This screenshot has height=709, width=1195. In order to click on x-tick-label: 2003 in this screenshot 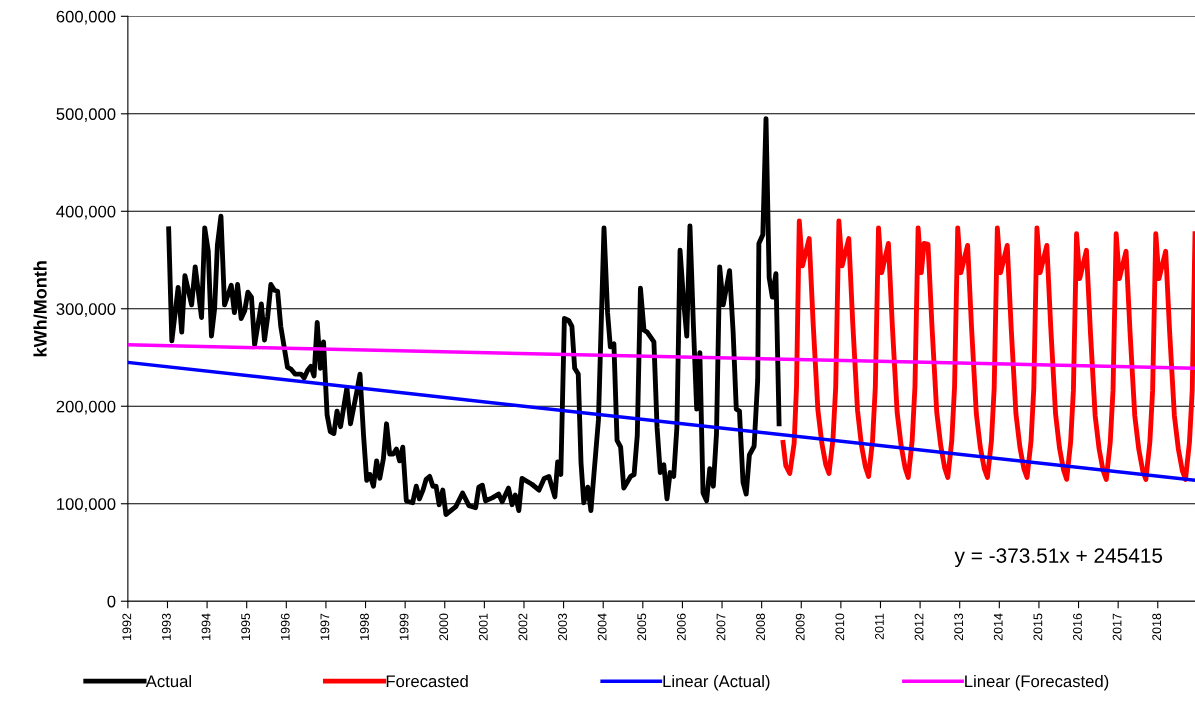, I will do `click(562, 627)`.